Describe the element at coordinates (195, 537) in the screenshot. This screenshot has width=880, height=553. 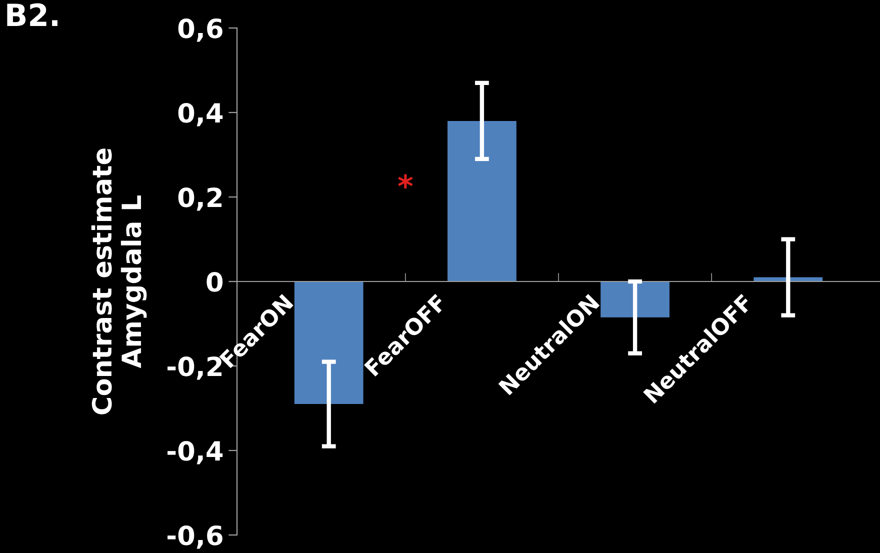
I see `y-tick-label: -0,6` at that location.